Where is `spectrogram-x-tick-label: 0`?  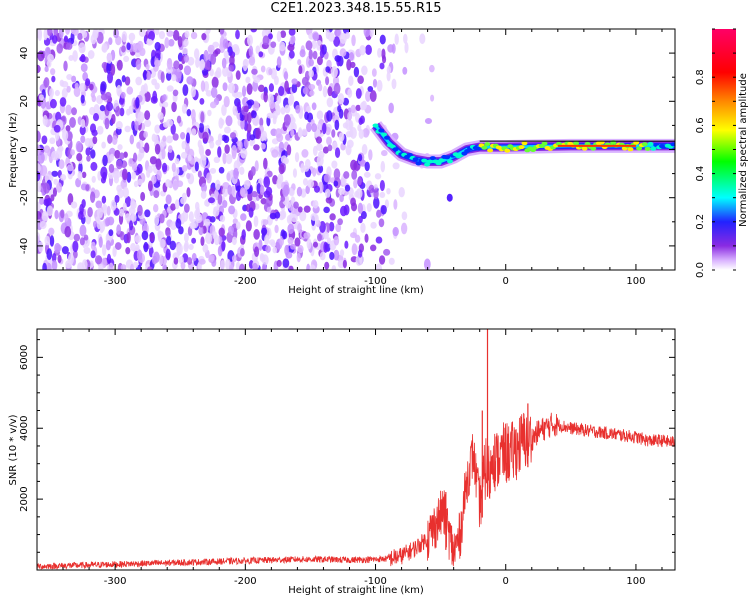 spectrogram-x-tick-label: 0 is located at coordinates (506, 281).